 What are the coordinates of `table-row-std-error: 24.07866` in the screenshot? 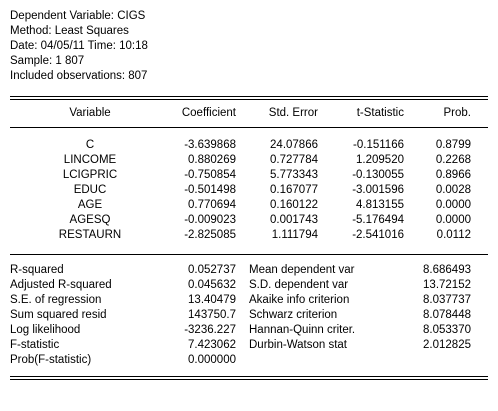 It's located at (294, 145).